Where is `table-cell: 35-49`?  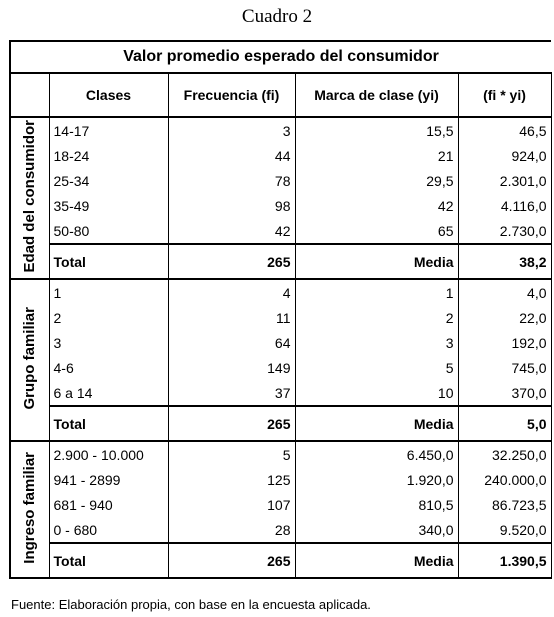 table-cell: 35-49 is located at coordinates (108, 205).